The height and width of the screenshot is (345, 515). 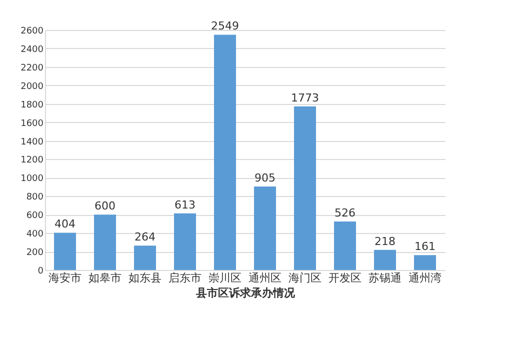 What do you see at coordinates (185, 278) in the screenshot?
I see `x-tick-label: 启东市` at bounding box center [185, 278].